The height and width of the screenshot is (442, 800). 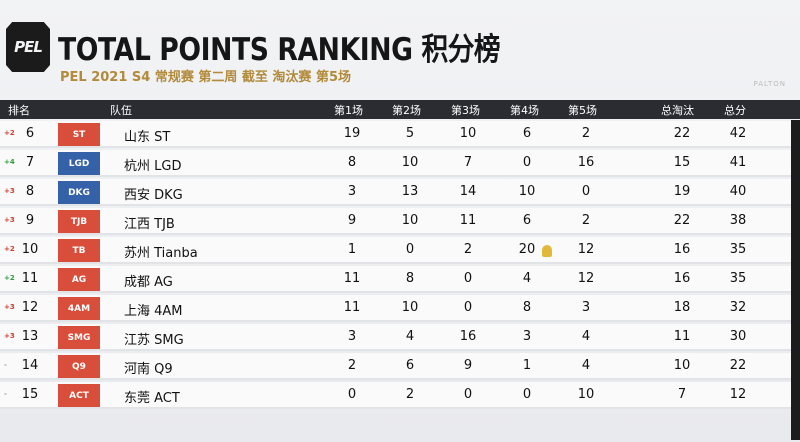 I want to click on rank-number: 10, so click(x=30, y=249).